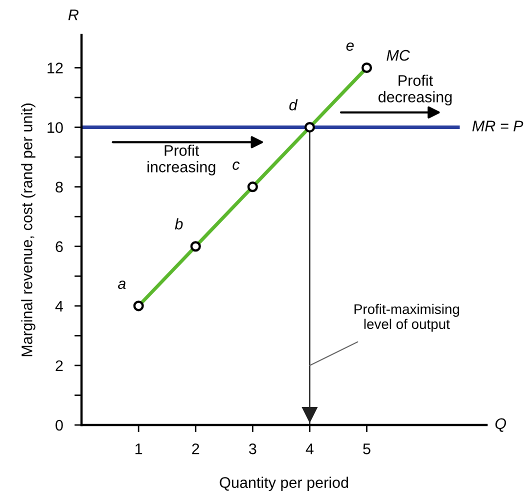 The width and height of the screenshot is (526, 500). I want to click on y-tick-label: 8, so click(59, 187).